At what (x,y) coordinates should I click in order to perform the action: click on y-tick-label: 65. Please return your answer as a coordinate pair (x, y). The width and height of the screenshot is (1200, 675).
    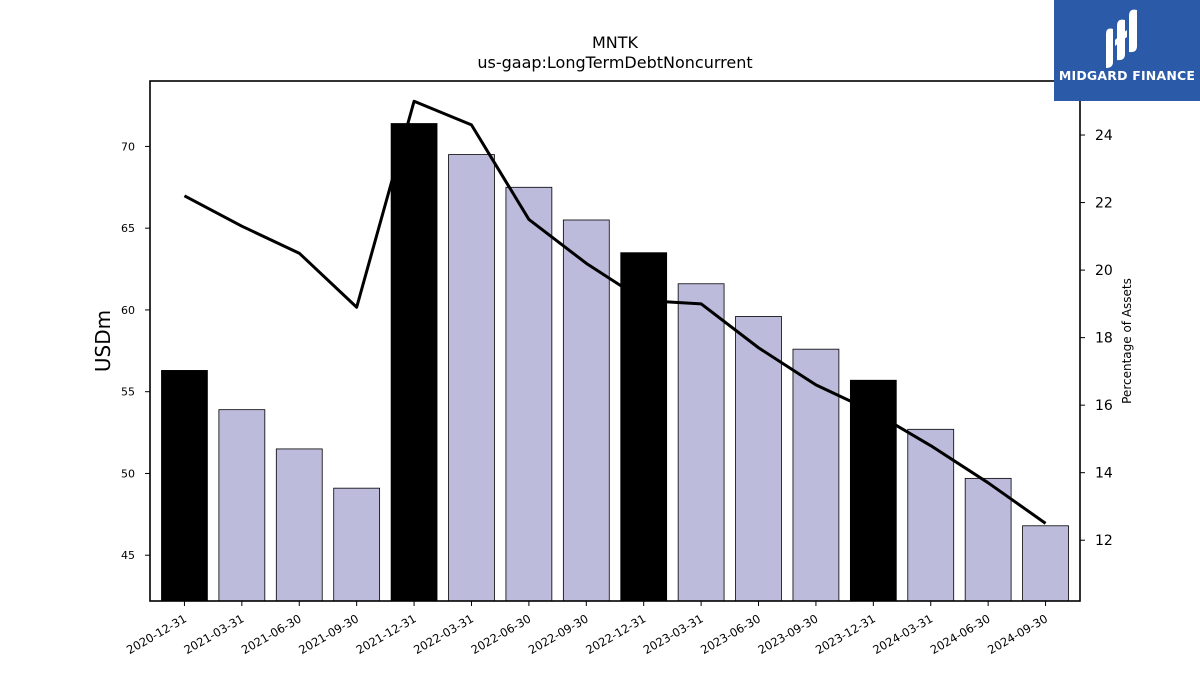
    Looking at the image, I should click on (128, 228).